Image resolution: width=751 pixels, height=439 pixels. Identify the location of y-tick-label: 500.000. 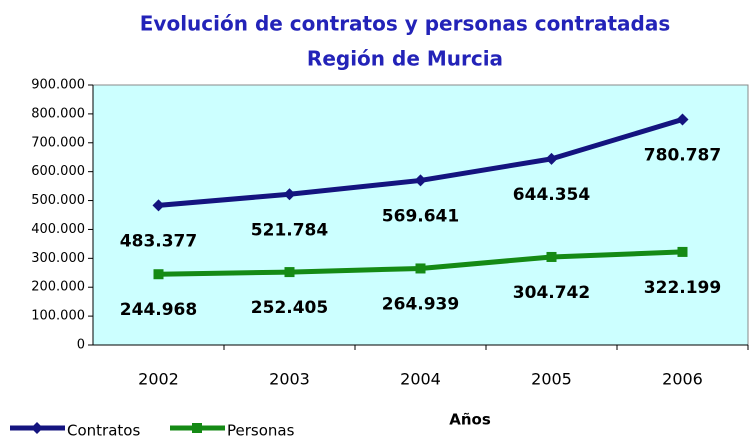
(58, 200).